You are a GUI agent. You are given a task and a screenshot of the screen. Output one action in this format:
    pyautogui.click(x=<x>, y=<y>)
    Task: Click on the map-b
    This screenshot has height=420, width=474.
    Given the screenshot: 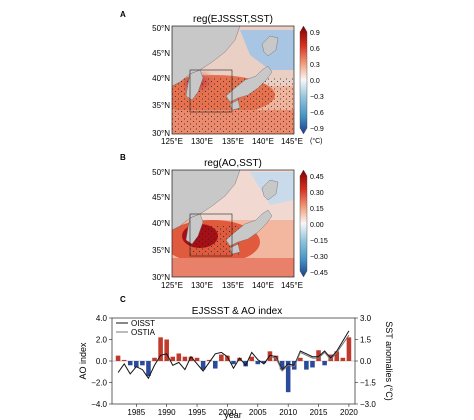 What is the action you would take?
    pyautogui.click(x=233, y=223)
    